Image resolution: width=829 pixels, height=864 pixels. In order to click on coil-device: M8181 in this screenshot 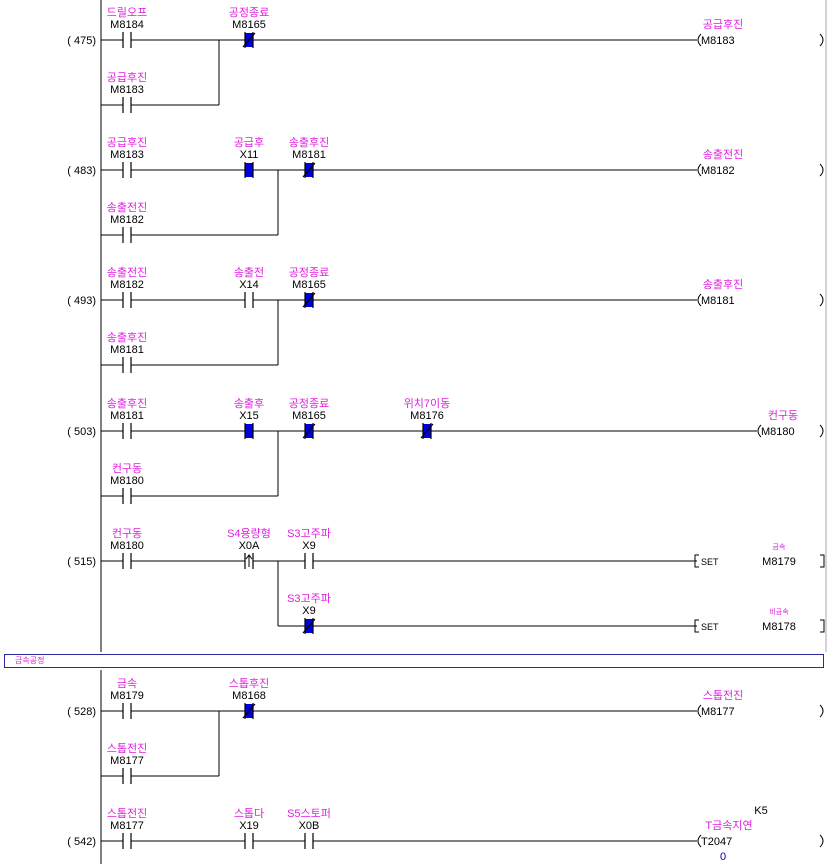, I will do `click(718, 301)`.